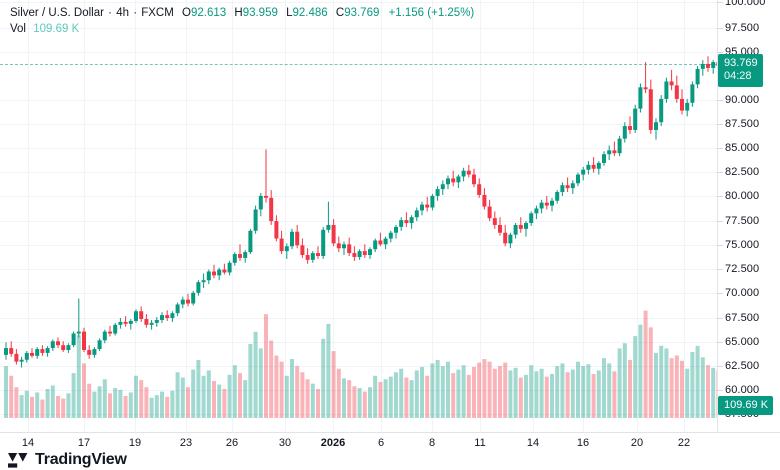 The height and width of the screenshot is (470, 780). What do you see at coordinates (18, 460) in the screenshot?
I see `tradingview-logo-icon` at bounding box center [18, 460].